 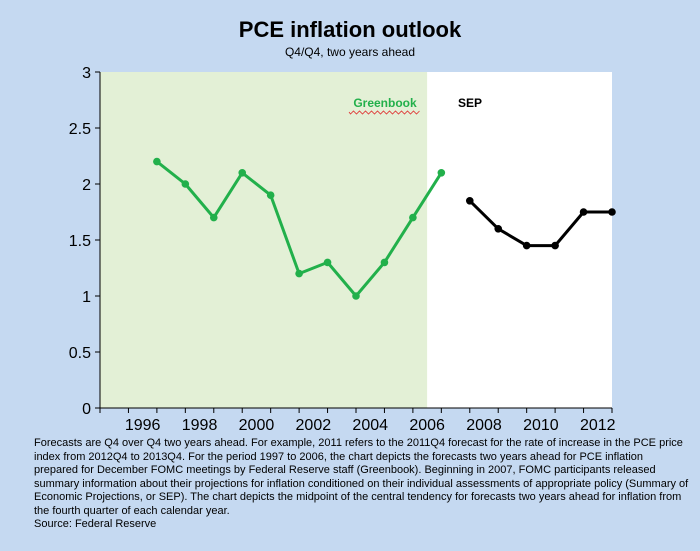 What do you see at coordinates (95, 524) in the screenshot?
I see `source-note: Source: Federal Reserve` at bounding box center [95, 524].